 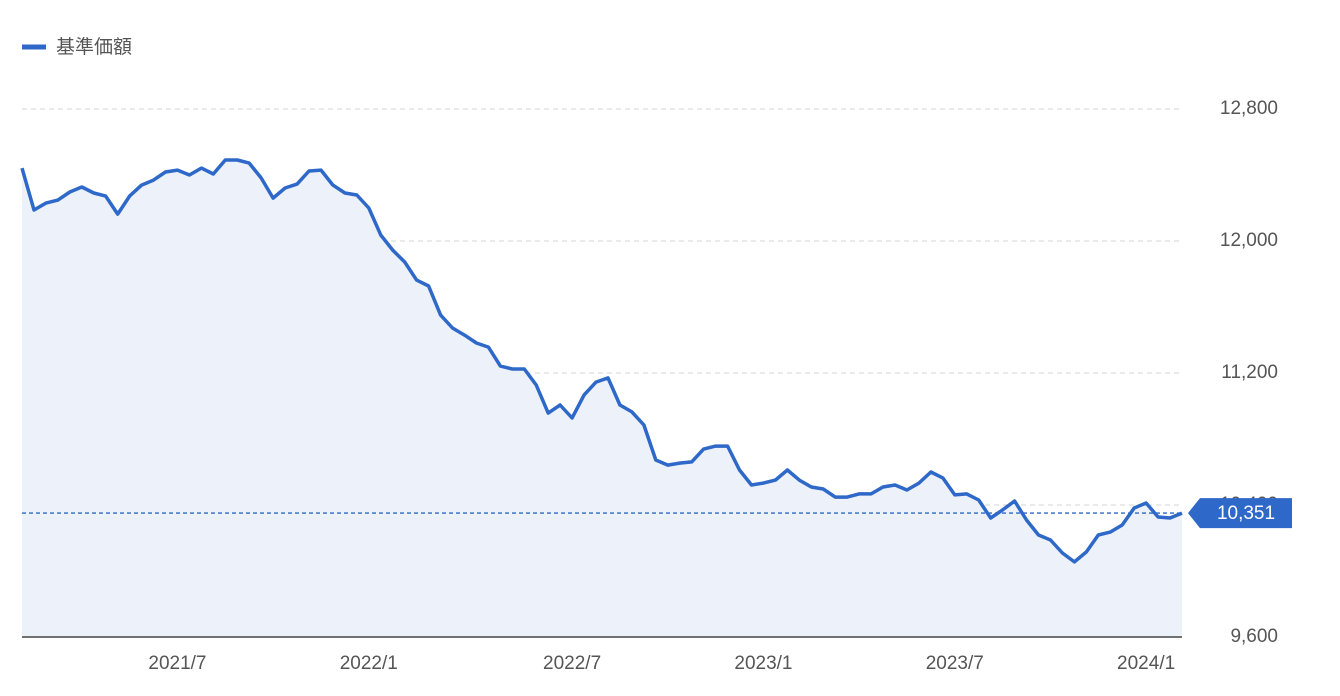 What do you see at coordinates (1246, 513) in the screenshot?
I see `current-value-label: 10,351` at bounding box center [1246, 513].